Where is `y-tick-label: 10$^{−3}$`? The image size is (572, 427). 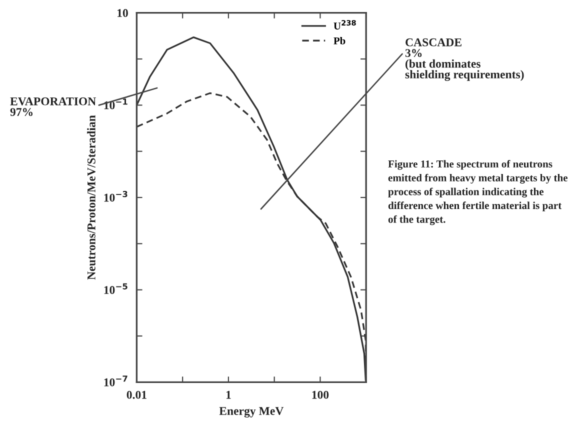 y-tick-label: 10$^{−3}$ is located at coordinates (116, 196).